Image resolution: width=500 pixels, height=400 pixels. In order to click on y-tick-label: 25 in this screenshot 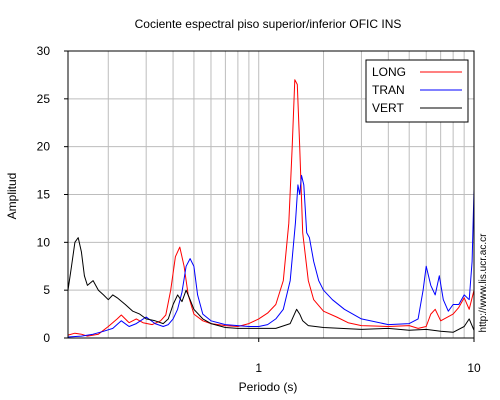, I will do `click(44, 99)`.